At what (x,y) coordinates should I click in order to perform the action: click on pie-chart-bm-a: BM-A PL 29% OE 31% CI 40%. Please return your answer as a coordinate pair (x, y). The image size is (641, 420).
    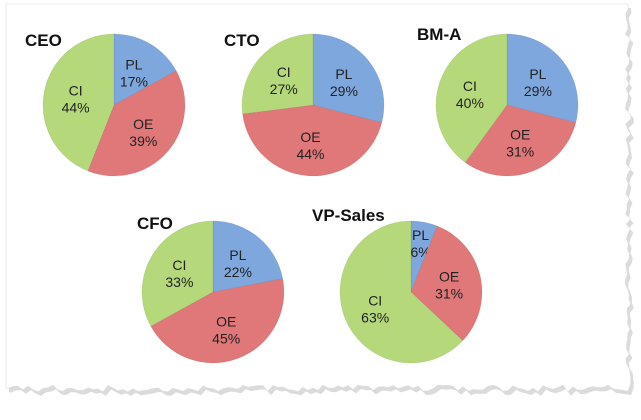
    Looking at the image, I should click on (498, 101).